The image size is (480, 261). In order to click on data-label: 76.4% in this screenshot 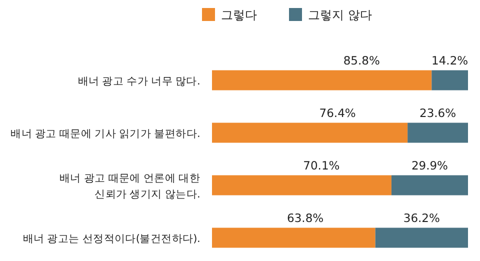, I will do `click(337, 113)`.